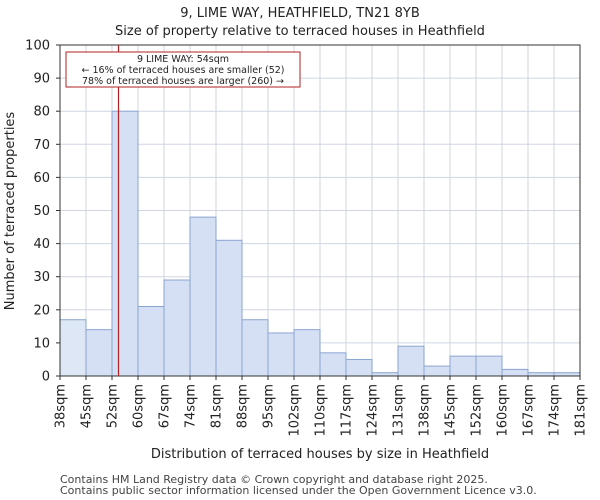  What do you see at coordinates (411, 361) in the screenshot?
I see `bar-131sqm` at bounding box center [411, 361].